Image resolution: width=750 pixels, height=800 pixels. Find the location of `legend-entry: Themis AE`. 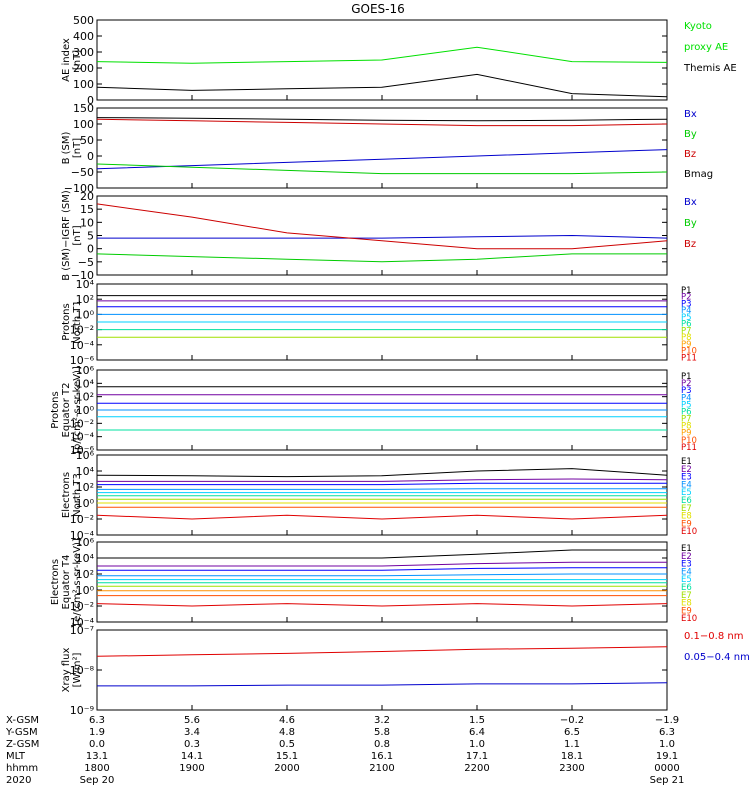

legend-entry: Themis AE is located at coordinates (710, 68).